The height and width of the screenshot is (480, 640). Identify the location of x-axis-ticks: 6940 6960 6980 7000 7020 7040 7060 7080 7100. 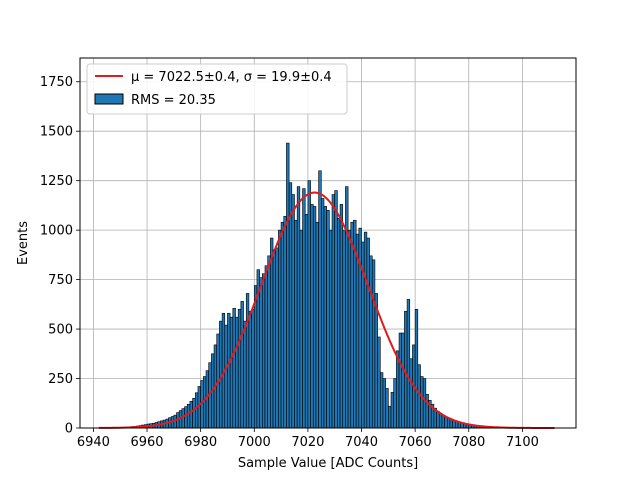
(308, 439).